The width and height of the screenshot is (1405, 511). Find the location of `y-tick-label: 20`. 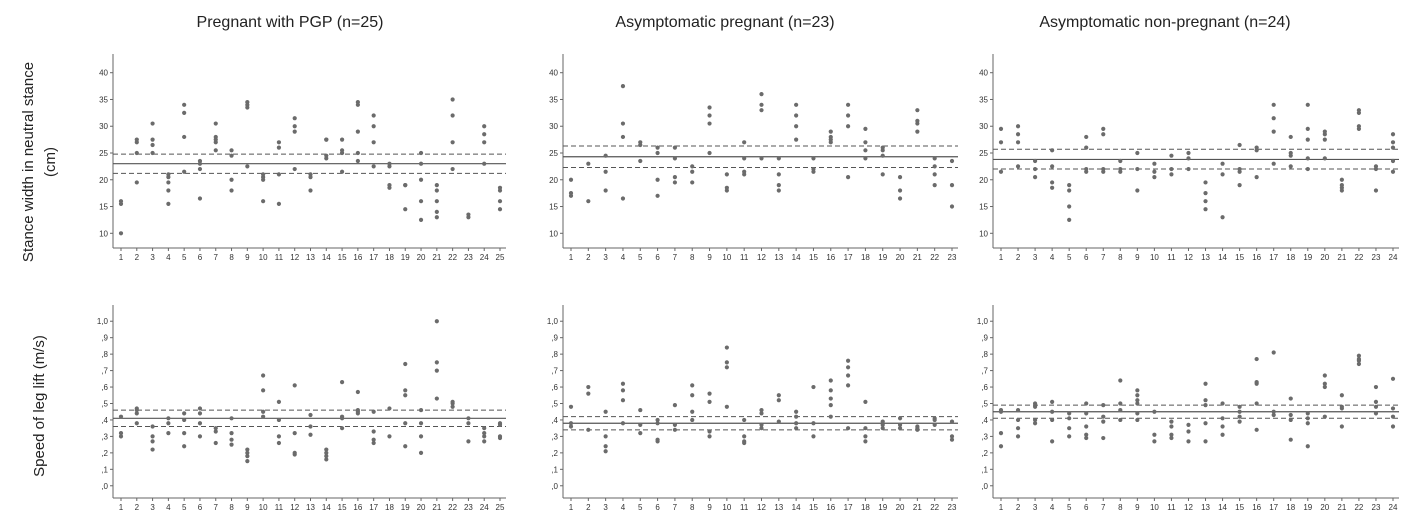

y-tick-label: 20 is located at coordinates (983, 180).